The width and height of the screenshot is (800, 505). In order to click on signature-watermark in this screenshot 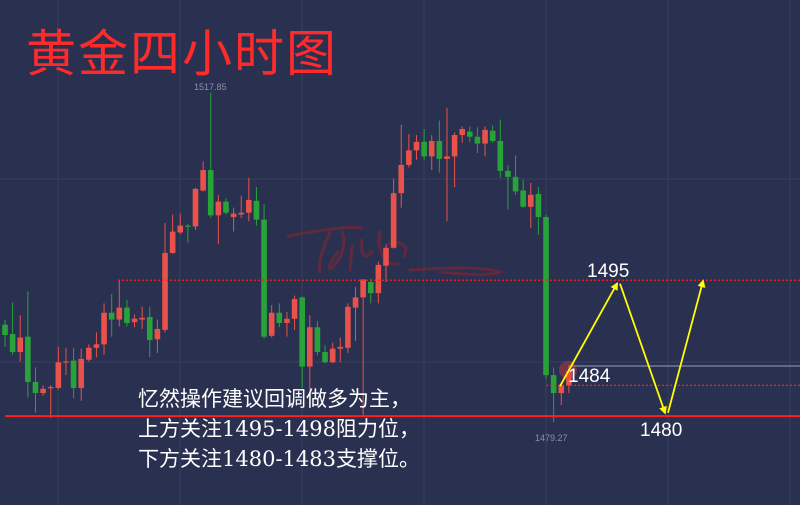, I will do `click(395, 251)`.